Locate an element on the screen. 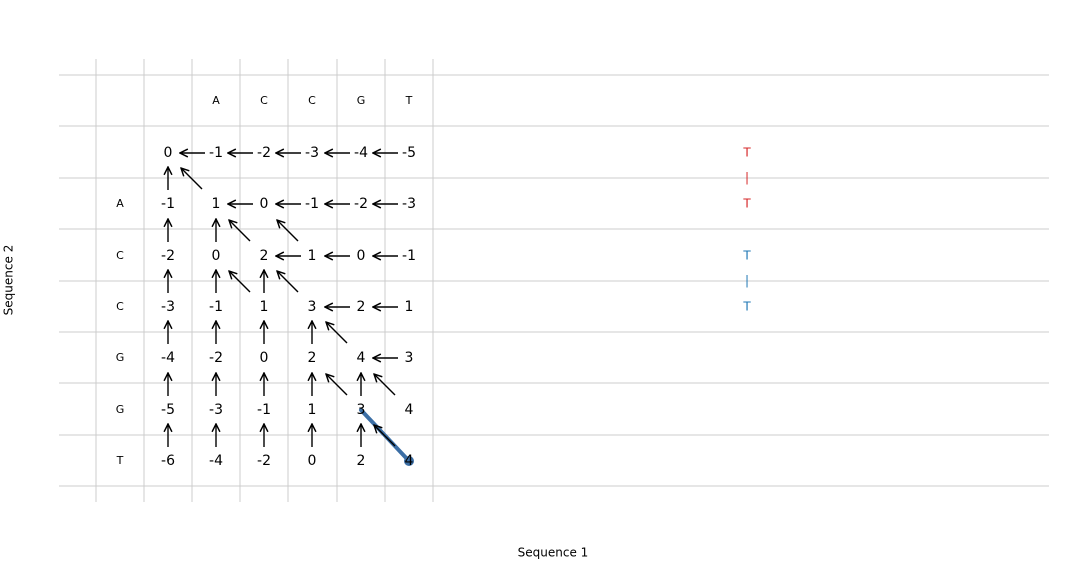 The image size is (1080, 576). arrows is located at coordinates (291, 309).